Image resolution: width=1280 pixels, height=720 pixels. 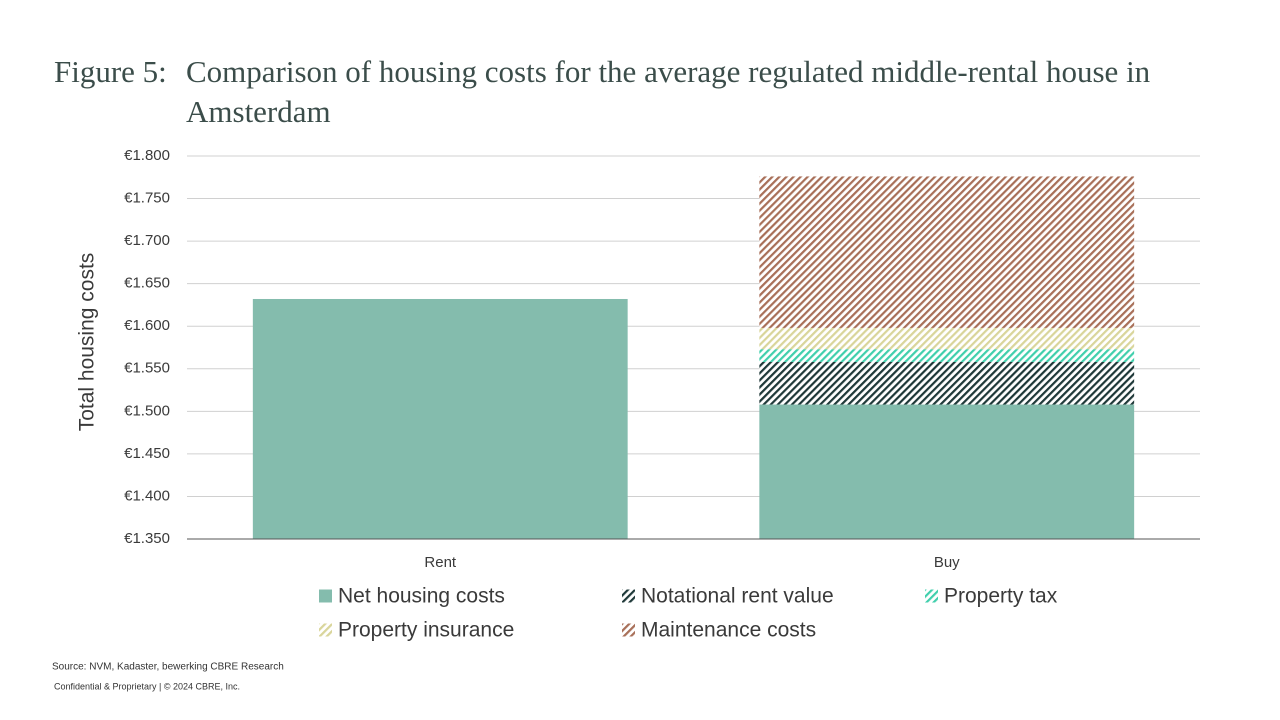 What do you see at coordinates (147, 538) in the screenshot?
I see `y-tick-label: €1.350` at bounding box center [147, 538].